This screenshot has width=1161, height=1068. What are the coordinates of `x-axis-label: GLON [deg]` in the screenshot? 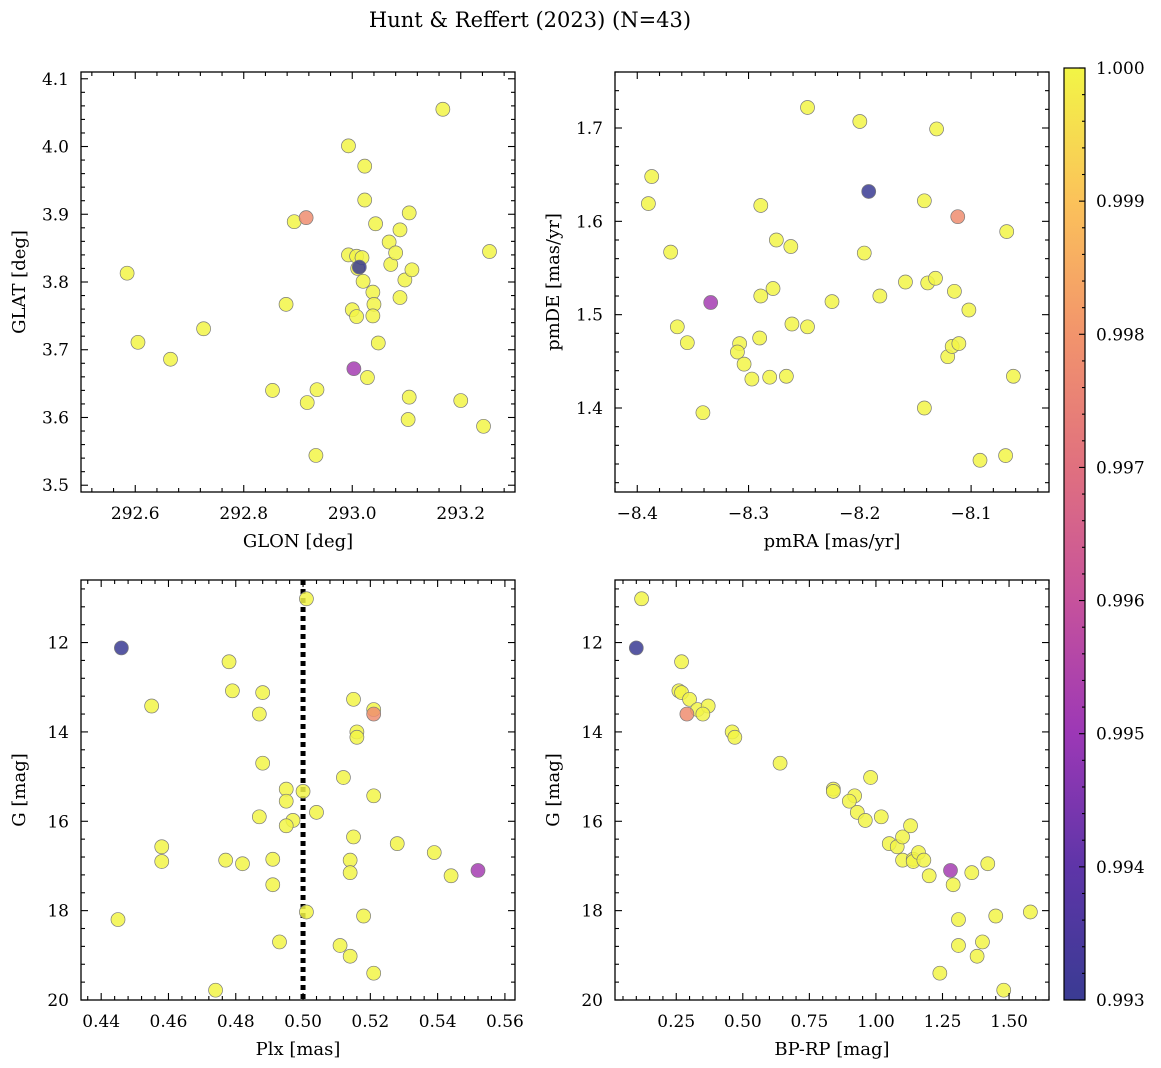 It's located at (298, 541).